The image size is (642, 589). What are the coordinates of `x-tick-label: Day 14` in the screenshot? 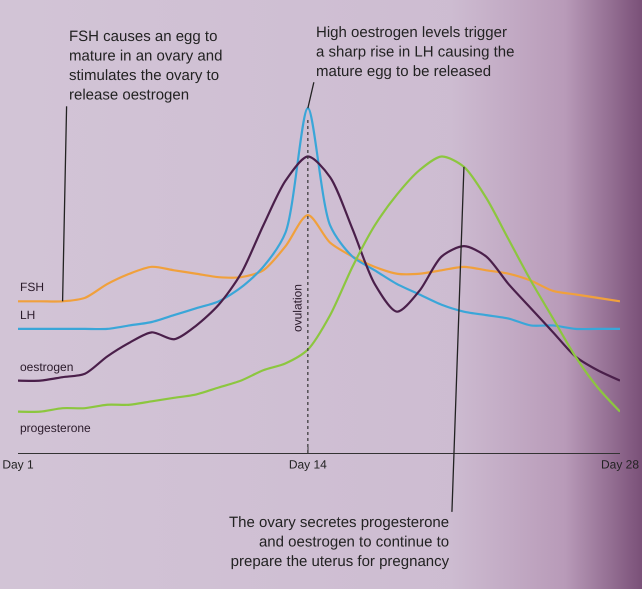 It's located at (308, 464).